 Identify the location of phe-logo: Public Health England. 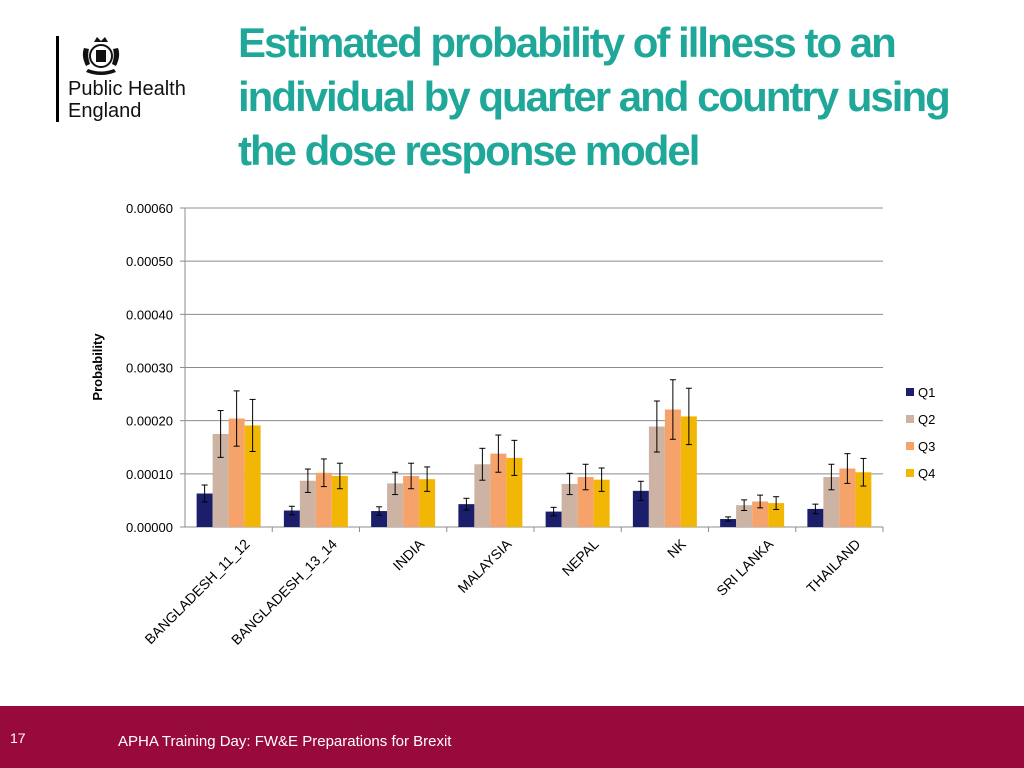
(136, 81).